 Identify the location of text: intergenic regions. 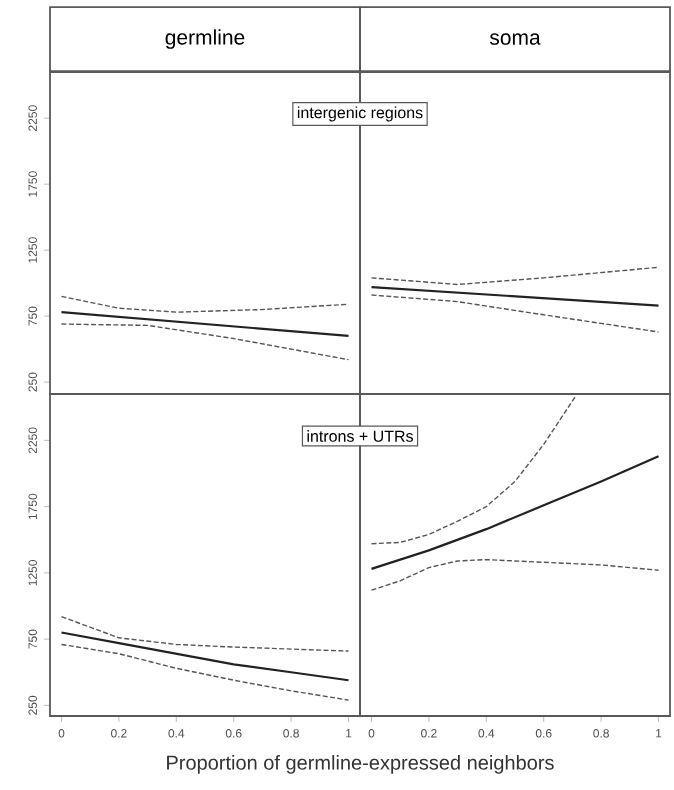
(360, 114).